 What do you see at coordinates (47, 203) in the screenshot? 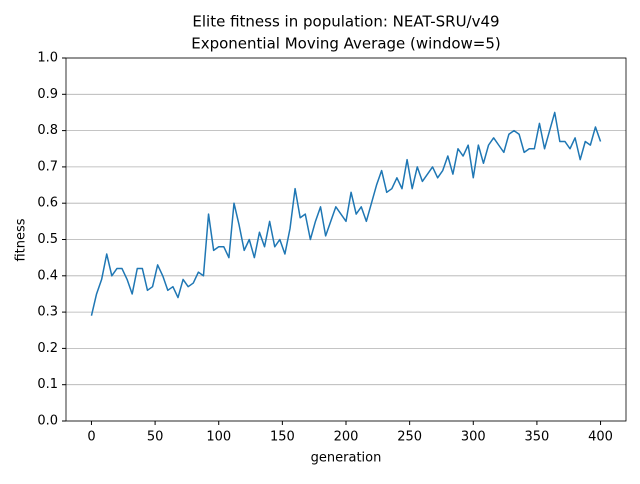
I see `y-tick-label: 0.6` at bounding box center [47, 203].